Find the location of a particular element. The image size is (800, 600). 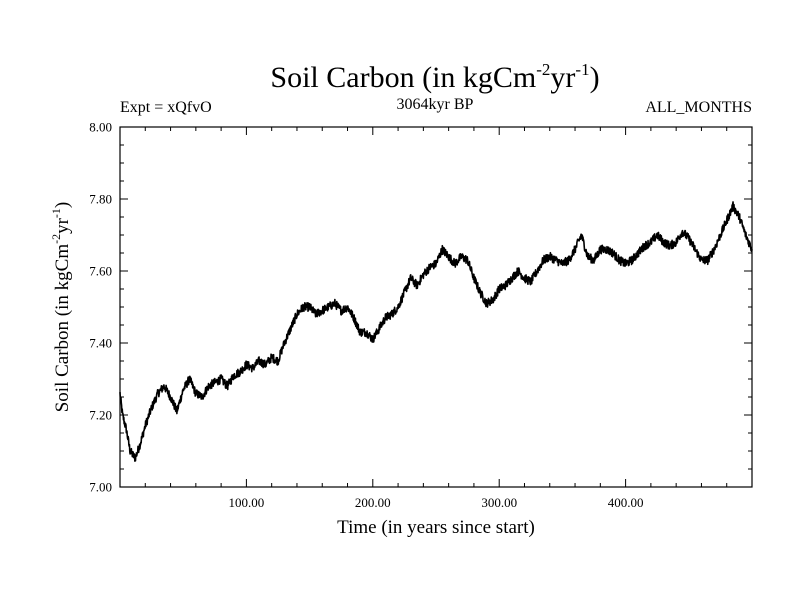

subtitle-months: ALL_MONTHS is located at coordinates (698, 107).